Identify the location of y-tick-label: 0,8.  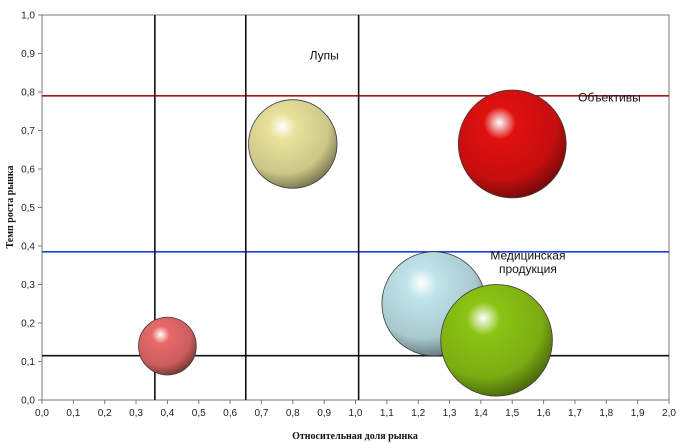
(28, 93).